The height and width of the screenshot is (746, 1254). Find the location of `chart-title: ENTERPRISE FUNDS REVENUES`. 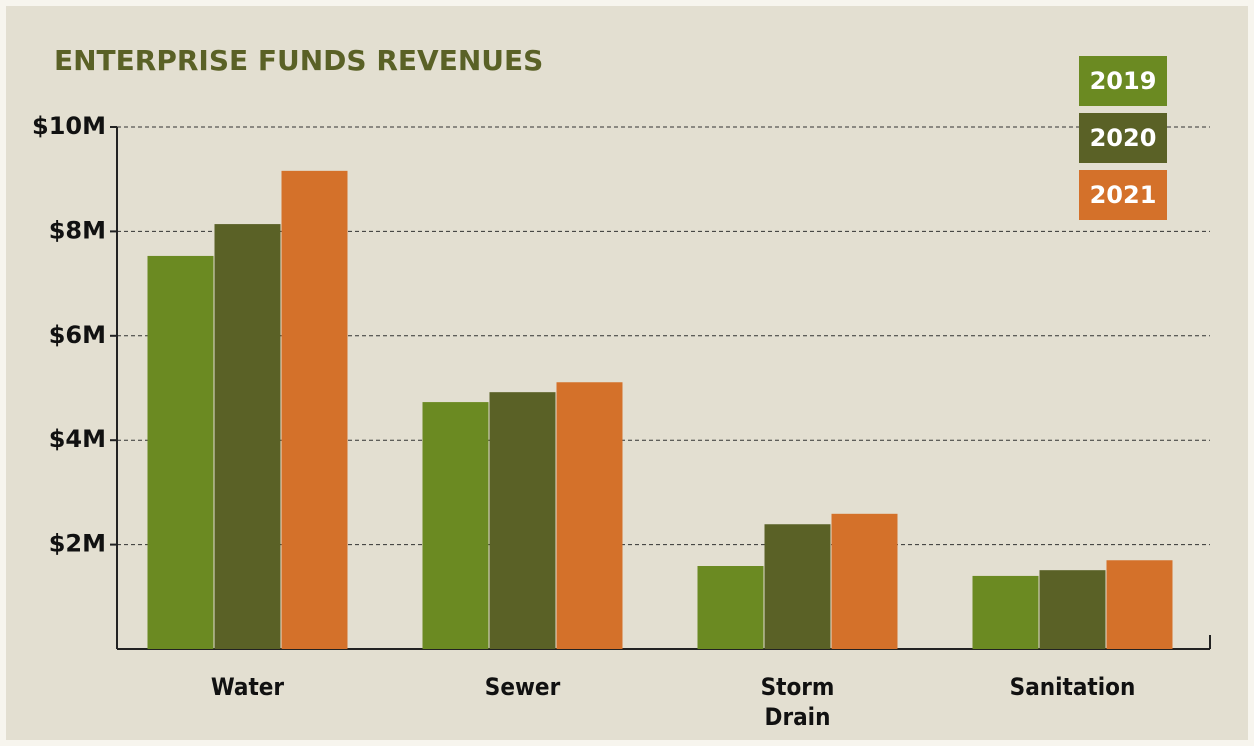

chart-title: ENTERPRISE FUNDS REVENUES is located at coordinates (298, 60).